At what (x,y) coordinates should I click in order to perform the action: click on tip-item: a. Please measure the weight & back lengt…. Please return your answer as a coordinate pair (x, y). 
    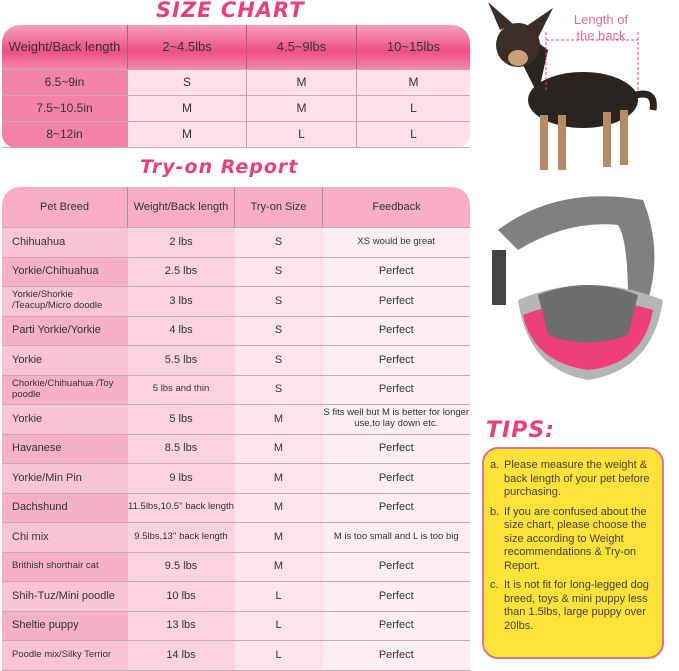
    Looking at the image, I should click on (572, 479).